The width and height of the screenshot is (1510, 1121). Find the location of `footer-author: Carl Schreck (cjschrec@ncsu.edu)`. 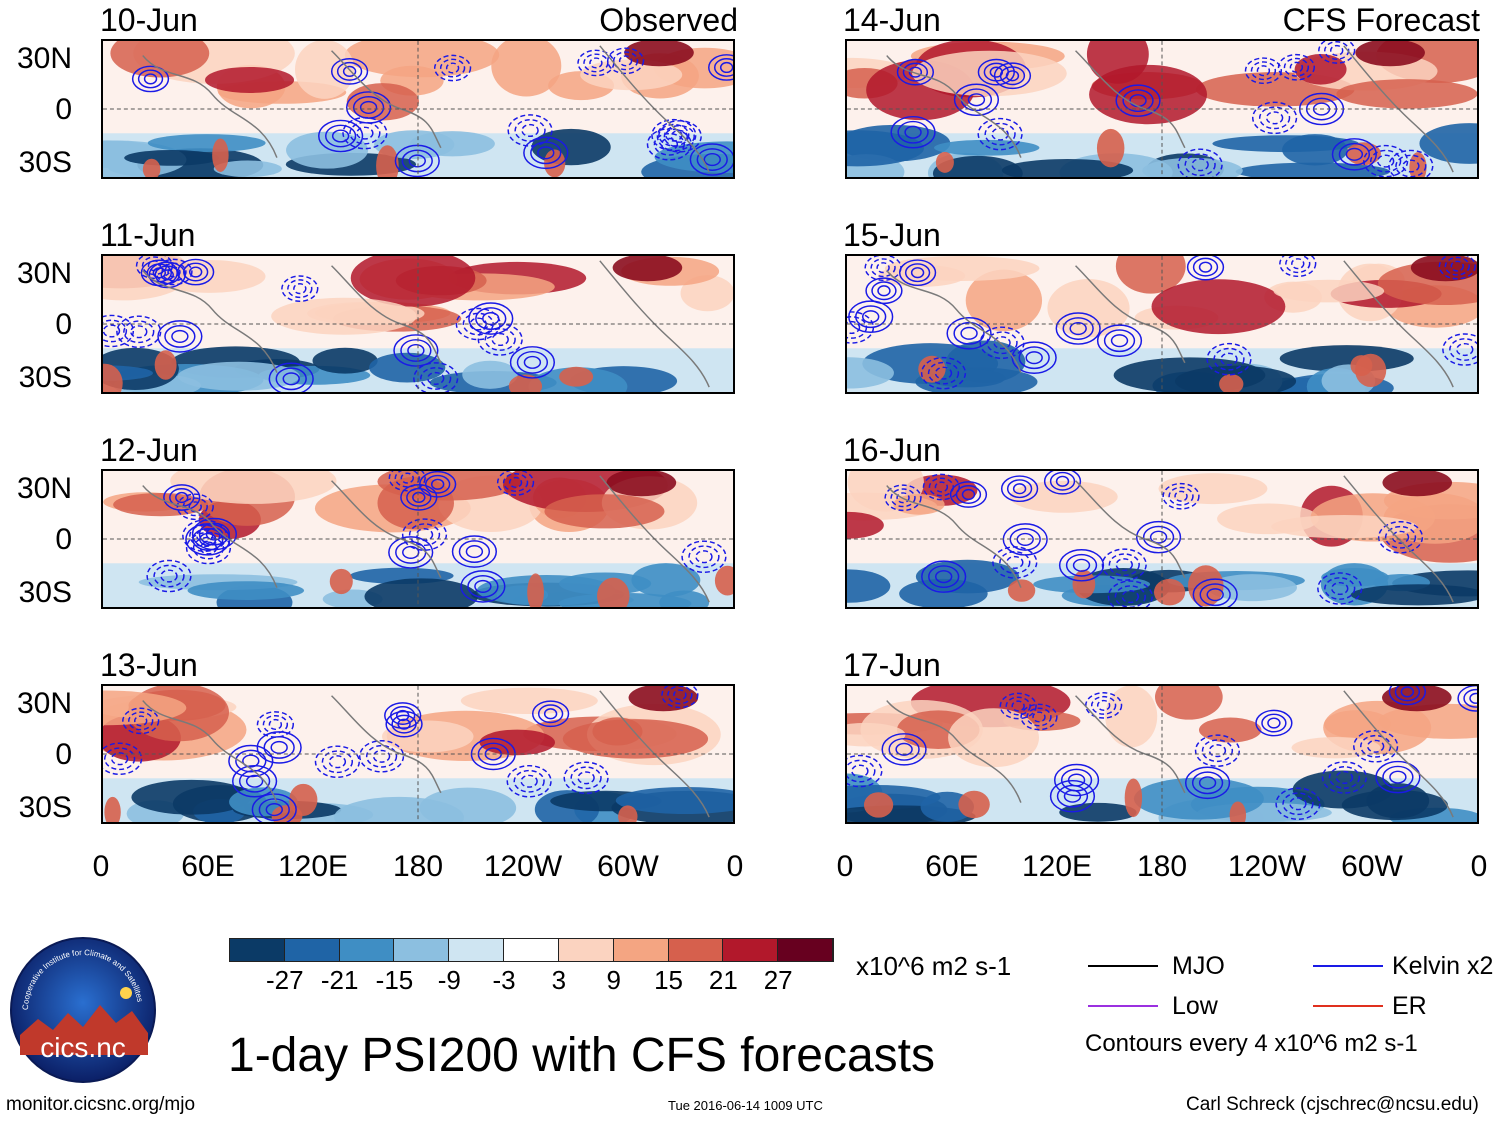

footer-author: Carl Schreck (cjschrec@ncsu.edu) is located at coordinates (1332, 1104).